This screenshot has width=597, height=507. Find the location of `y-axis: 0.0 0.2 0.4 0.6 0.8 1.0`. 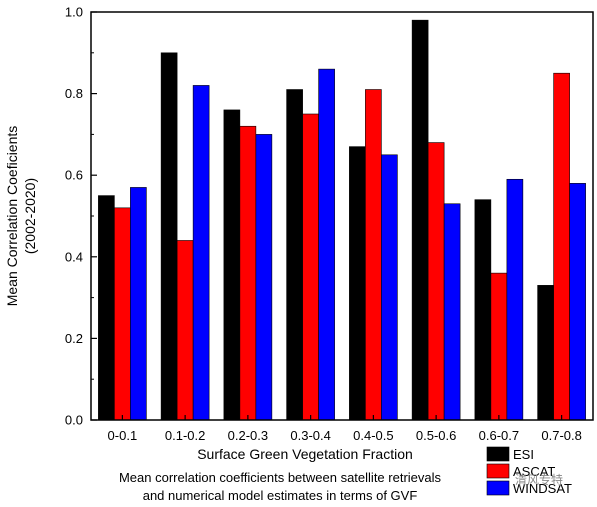

y-axis: 0.0 0.2 0.4 0.6 0.8 1.0 is located at coordinates (81, 216).